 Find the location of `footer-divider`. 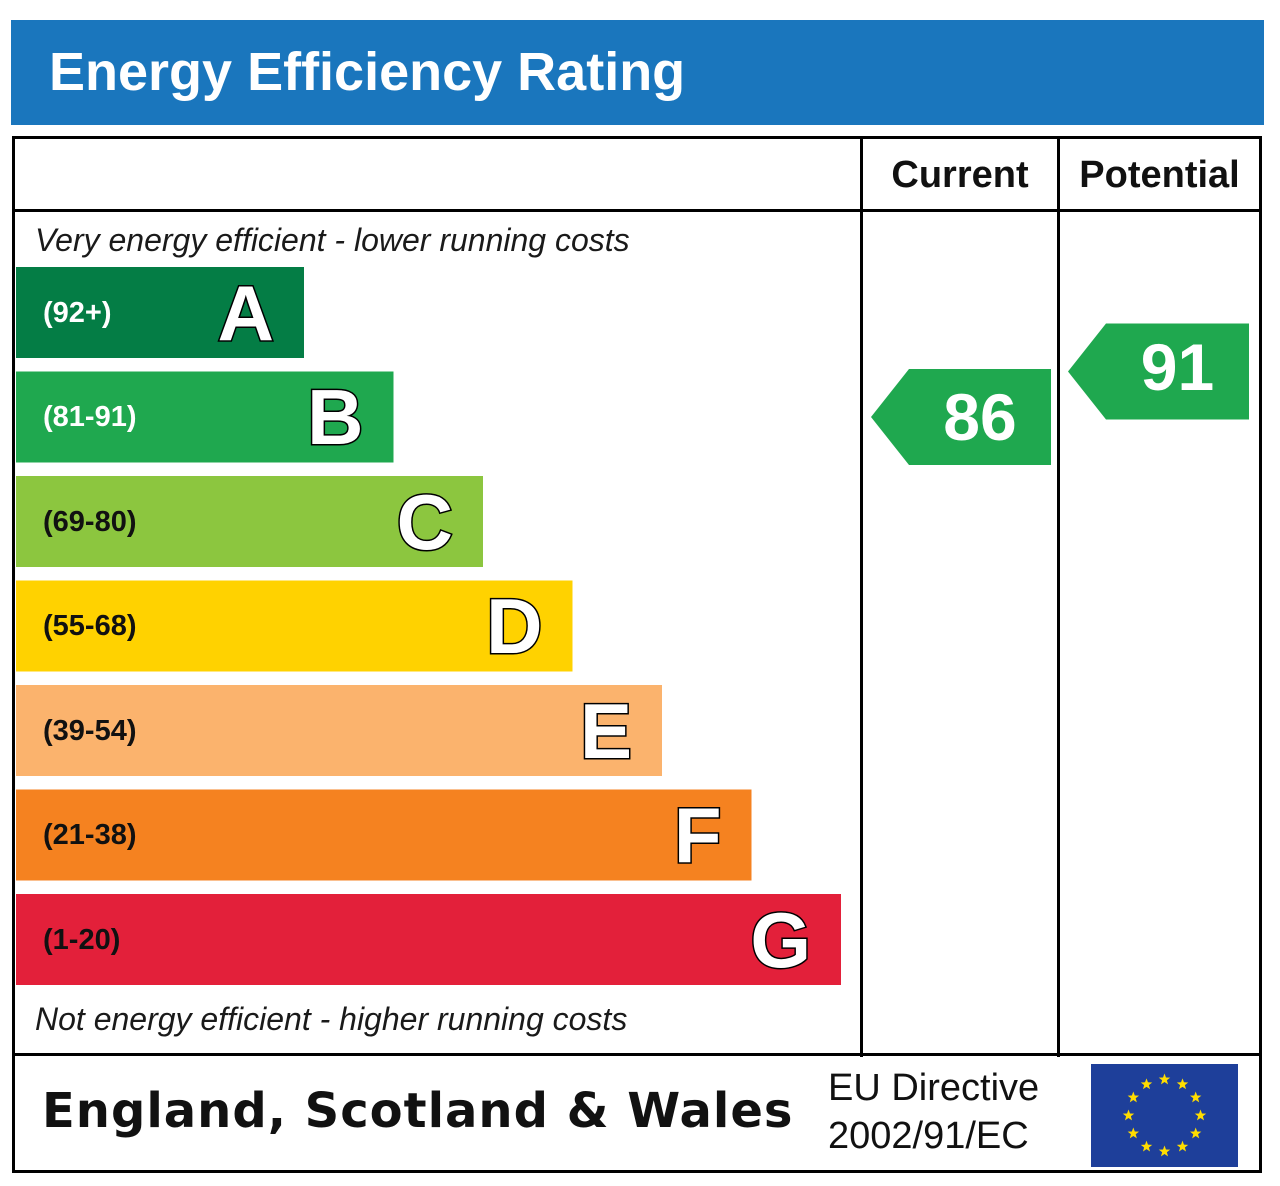

footer-divider is located at coordinates (637, 1054).